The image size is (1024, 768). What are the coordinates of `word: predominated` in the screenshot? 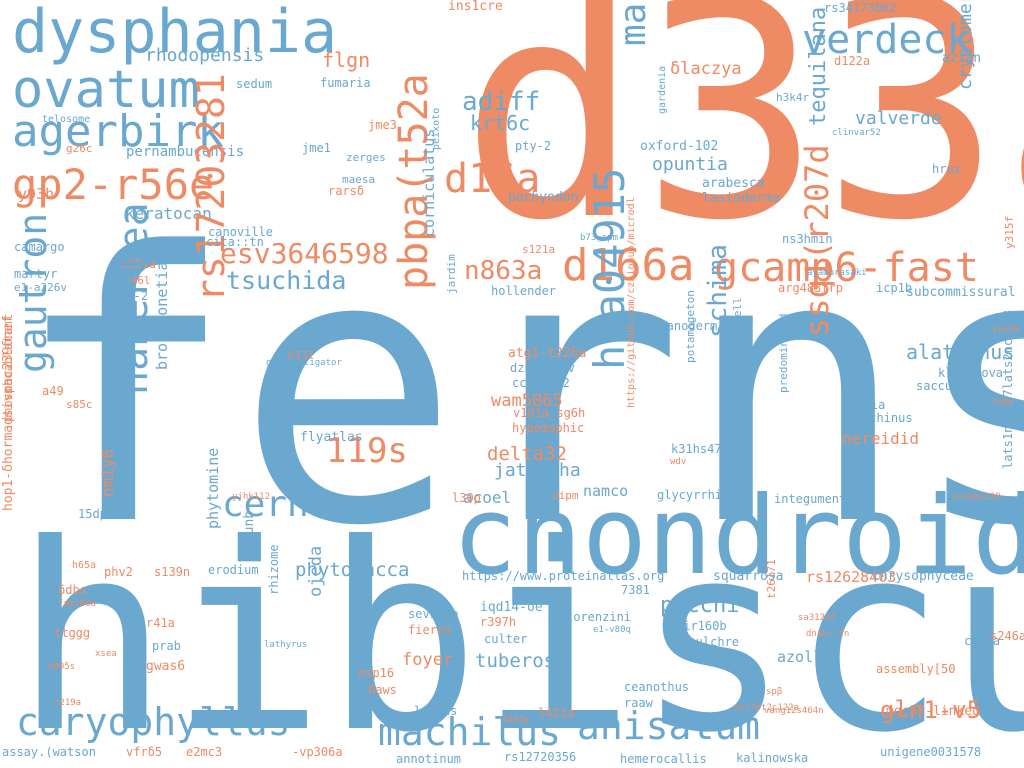 It's located at (783, 353).